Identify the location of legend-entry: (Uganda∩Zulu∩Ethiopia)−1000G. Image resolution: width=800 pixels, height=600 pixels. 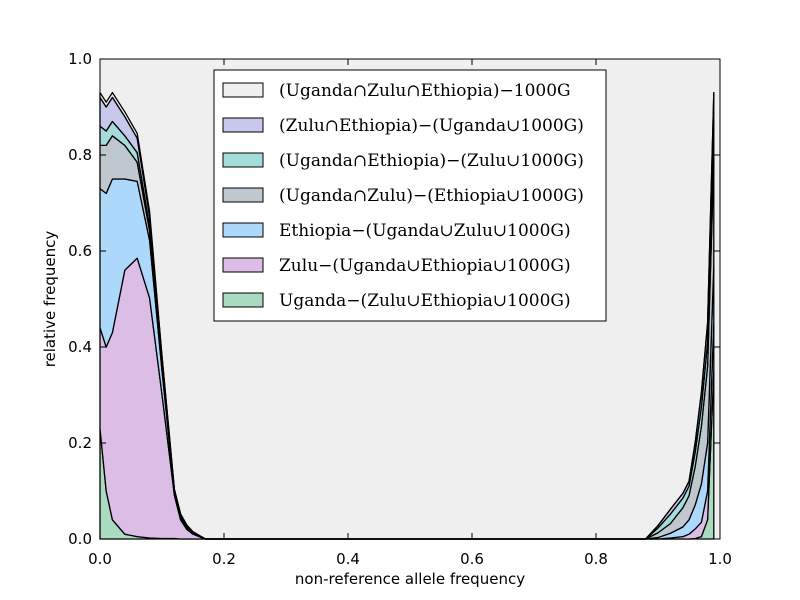
(425, 91).